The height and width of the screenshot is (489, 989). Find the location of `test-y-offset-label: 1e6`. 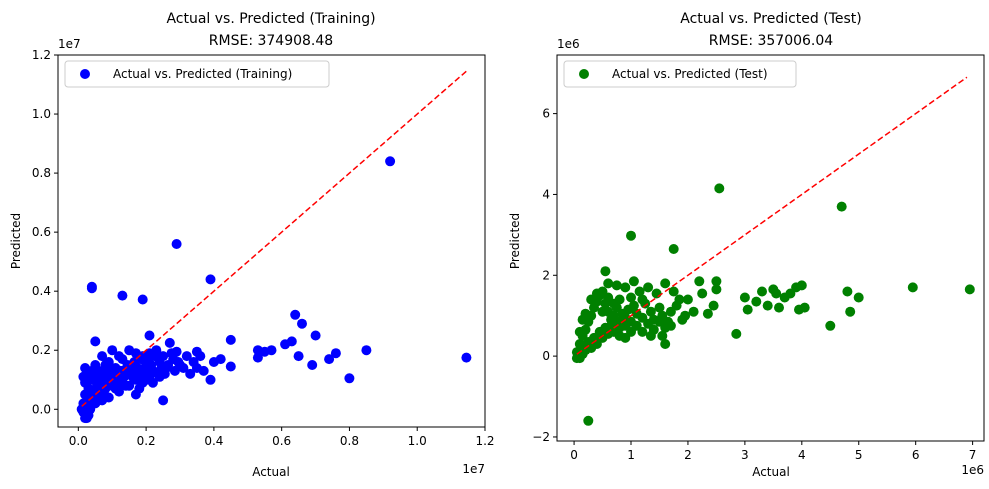

test-y-offset-label: 1e6 is located at coordinates (568, 44).